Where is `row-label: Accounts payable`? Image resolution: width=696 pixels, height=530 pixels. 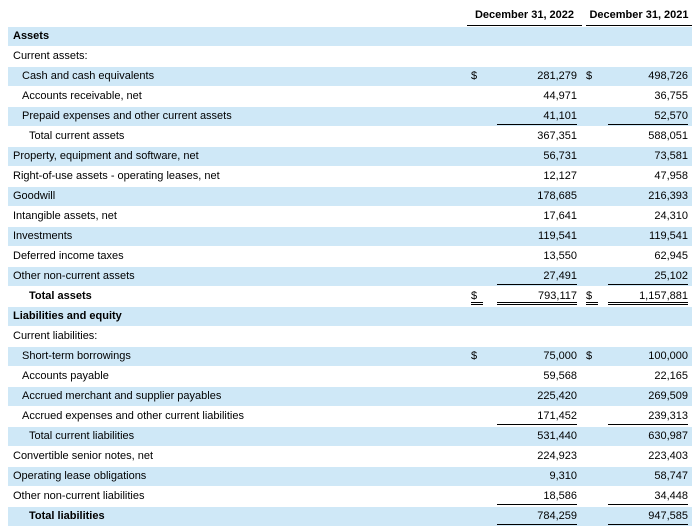
row-label: Accounts payable is located at coordinates (65, 376).